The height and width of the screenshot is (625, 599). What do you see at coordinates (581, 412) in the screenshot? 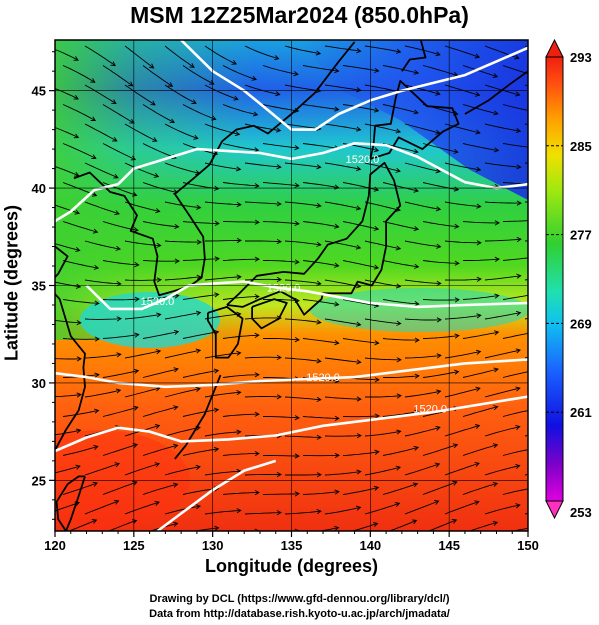
I see `colorbar-tick-label: 261` at bounding box center [581, 412].